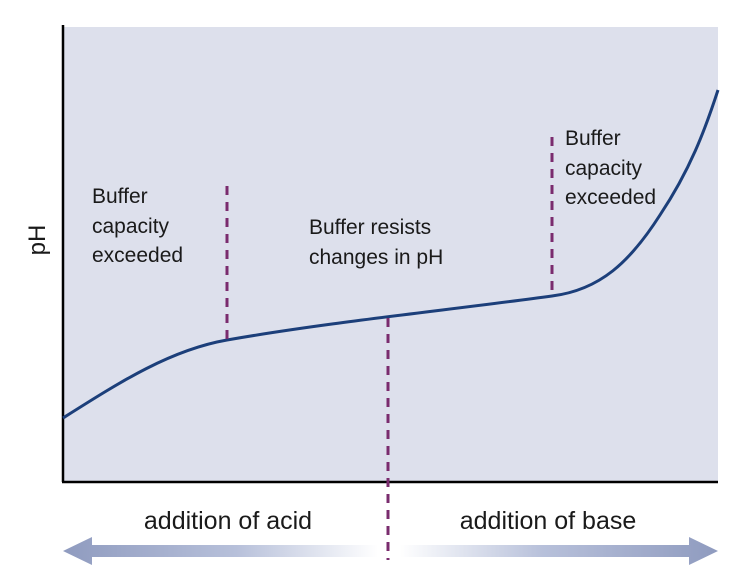 The height and width of the screenshot is (583, 741). I want to click on base-arrow, so click(559, 551).